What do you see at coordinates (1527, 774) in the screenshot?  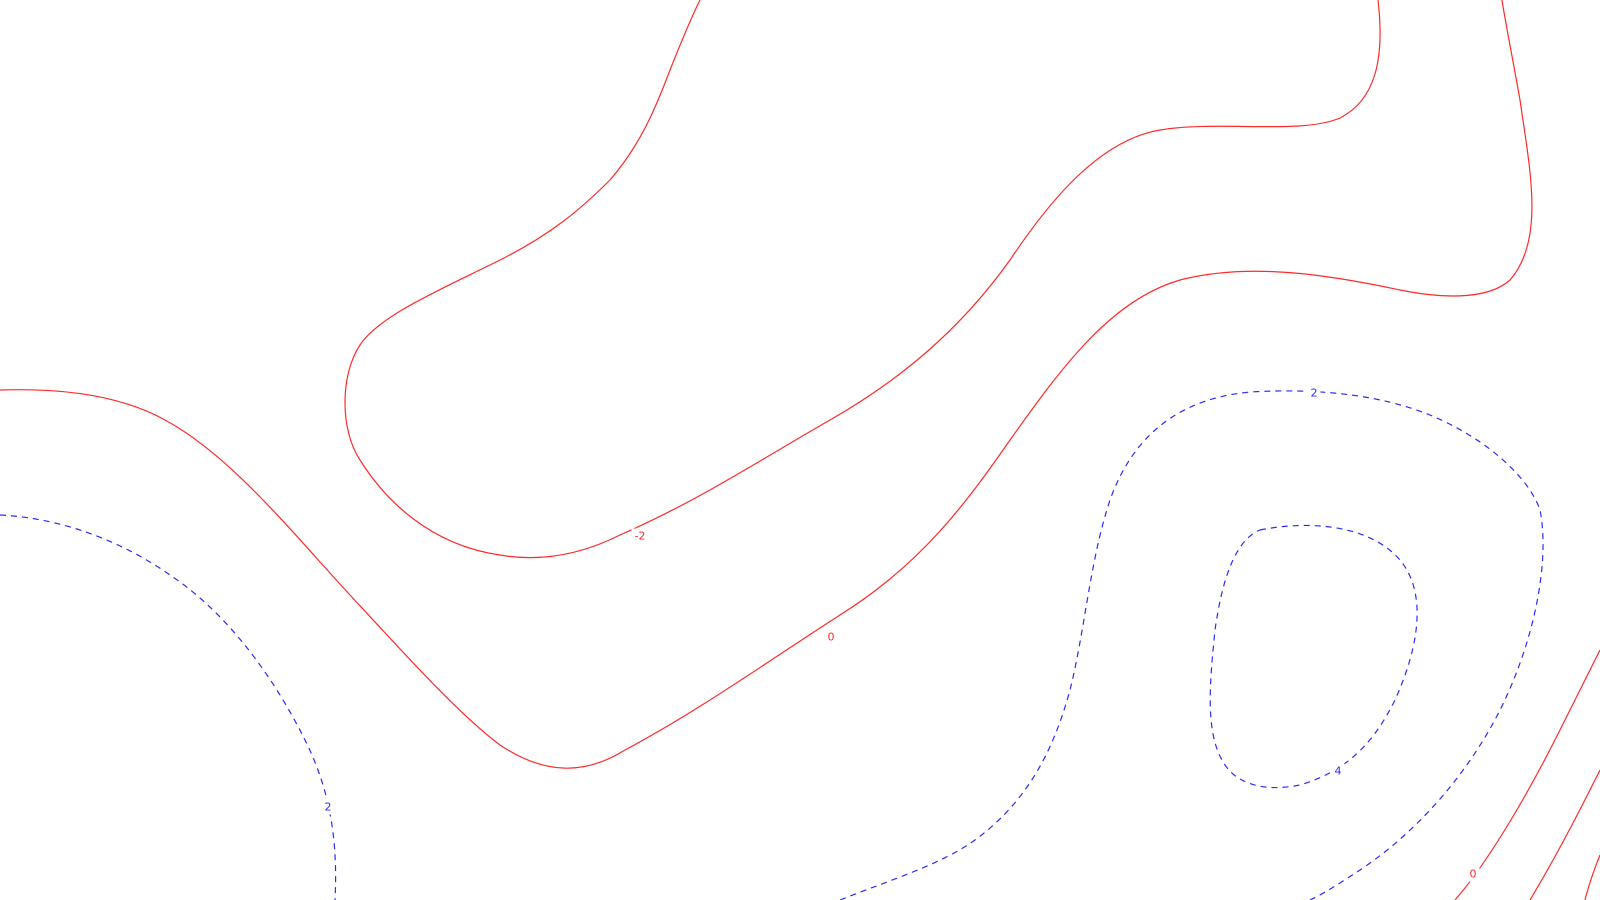 I see `contour-line-zero-br` at bounding box center [1527, 774].